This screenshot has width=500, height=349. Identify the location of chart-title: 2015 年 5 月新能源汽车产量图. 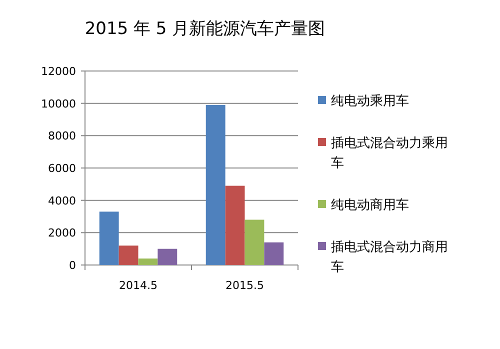
(205, 29).